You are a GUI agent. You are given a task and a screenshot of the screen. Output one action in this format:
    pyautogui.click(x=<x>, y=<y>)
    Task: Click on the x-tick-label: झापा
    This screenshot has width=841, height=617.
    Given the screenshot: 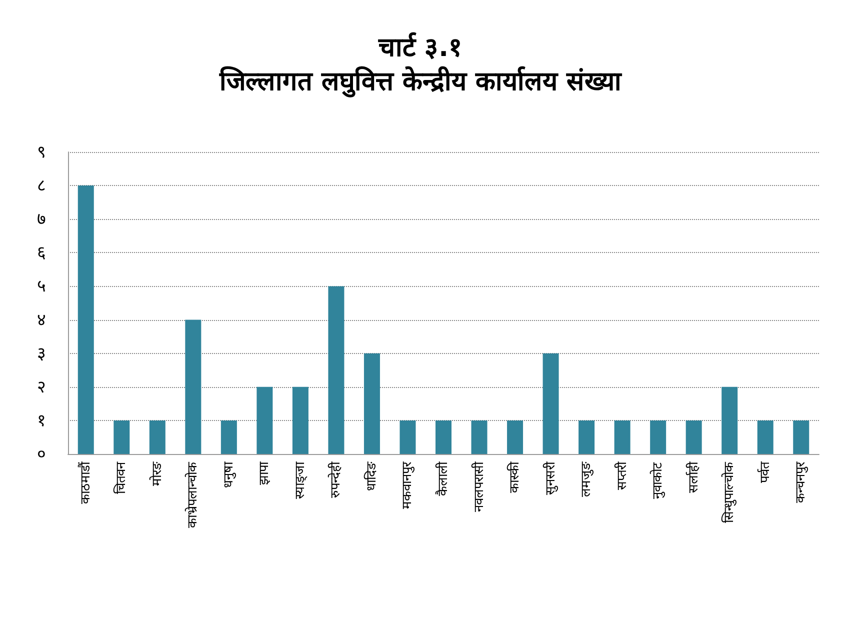 What is the action you would take?
    pyautogui.click(x=264, y=473)
    